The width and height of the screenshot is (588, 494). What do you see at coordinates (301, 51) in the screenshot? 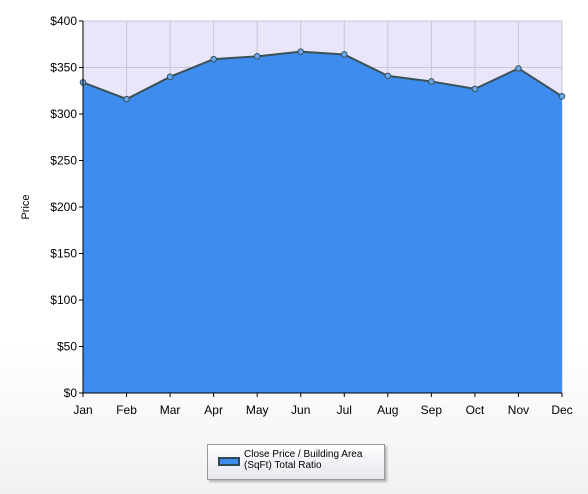
I see `data-point-jun` at bounding box center [301, 51].